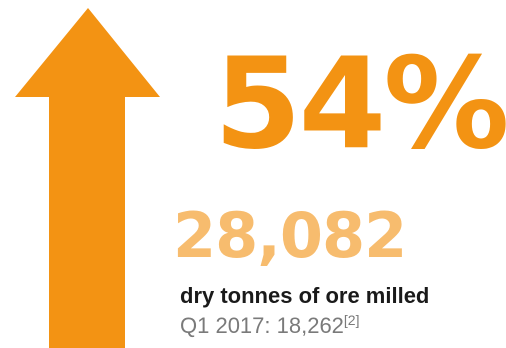  What do you see at coordinates (290, 235) in the screenshot?
I see `ore-milled-value: 28,082` at bounding box center [290, 235].